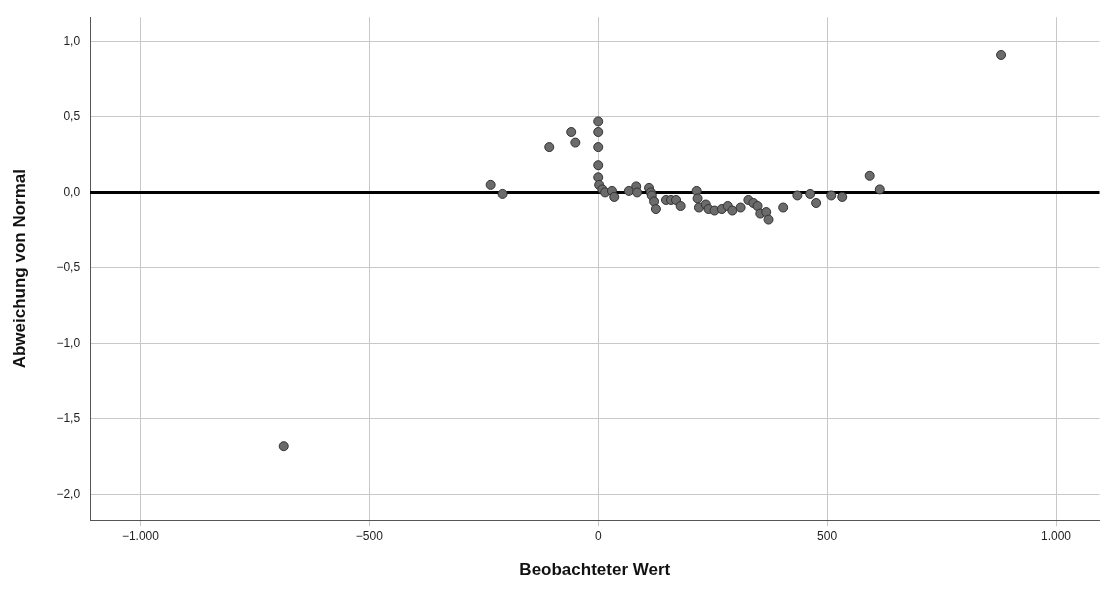  Describe the element at coordinates (72, 191) in the screenshot. I see `y-tick-label: 0,0` at that location.